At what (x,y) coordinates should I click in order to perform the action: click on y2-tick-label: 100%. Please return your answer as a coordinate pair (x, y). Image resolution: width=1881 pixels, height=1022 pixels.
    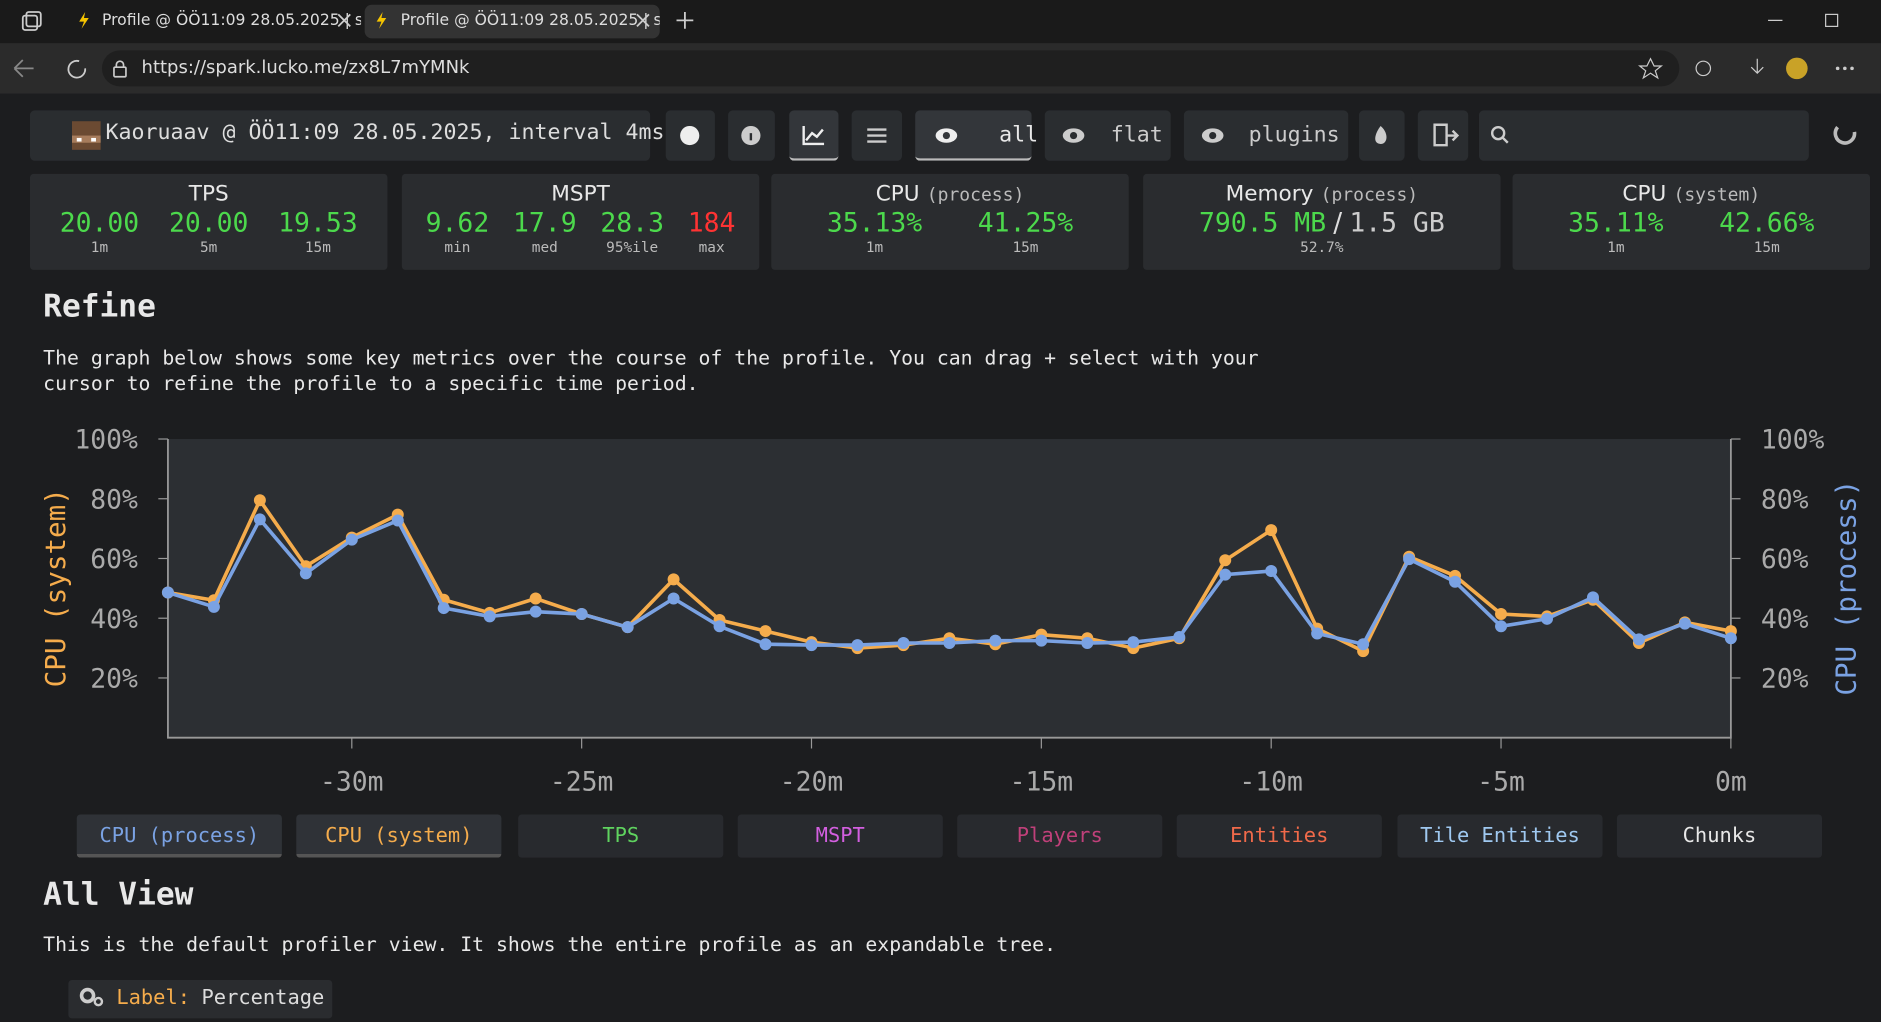
    Looking at the image, I should click on (1793, 441).